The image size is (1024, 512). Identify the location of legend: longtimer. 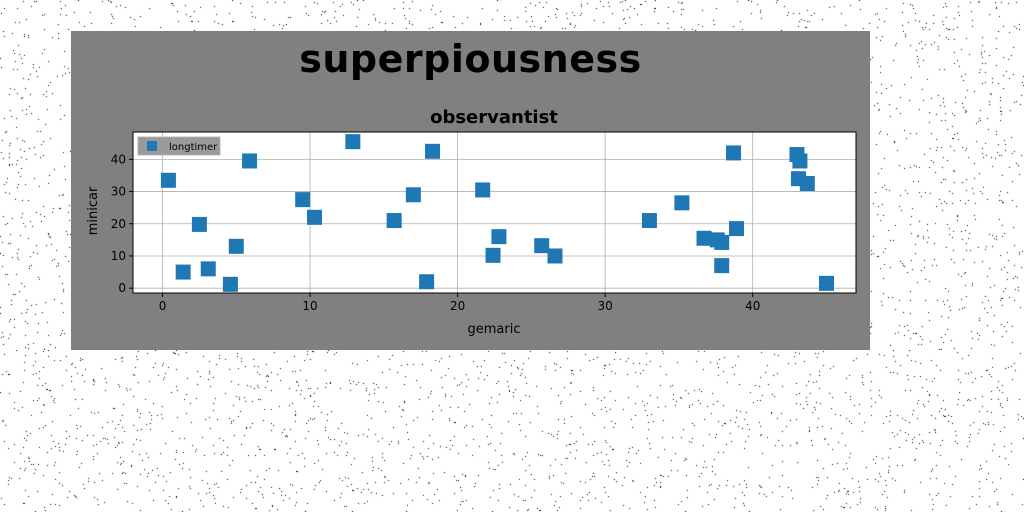
(179, 146).